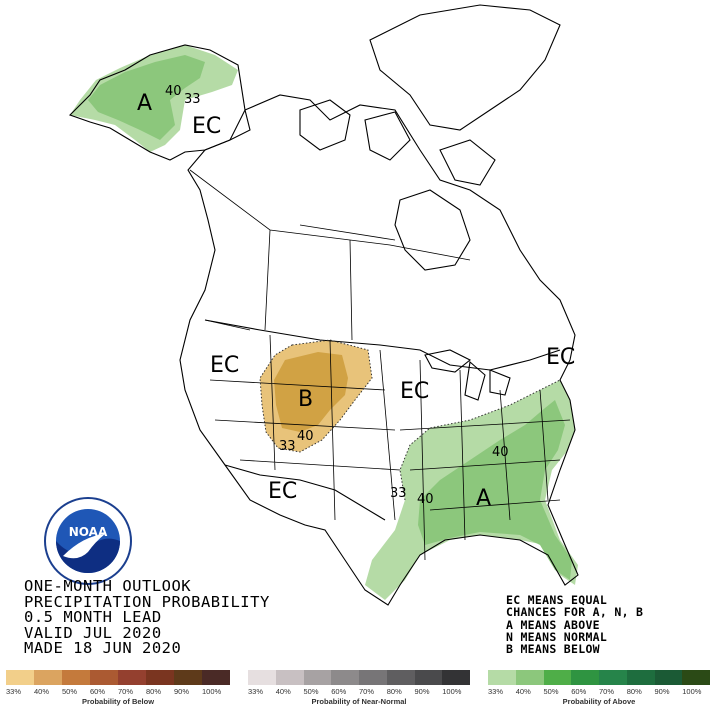 This screenshot has height=707, width=719. I want to click on map-label-ec-southwest: EC, so click(282, 491).